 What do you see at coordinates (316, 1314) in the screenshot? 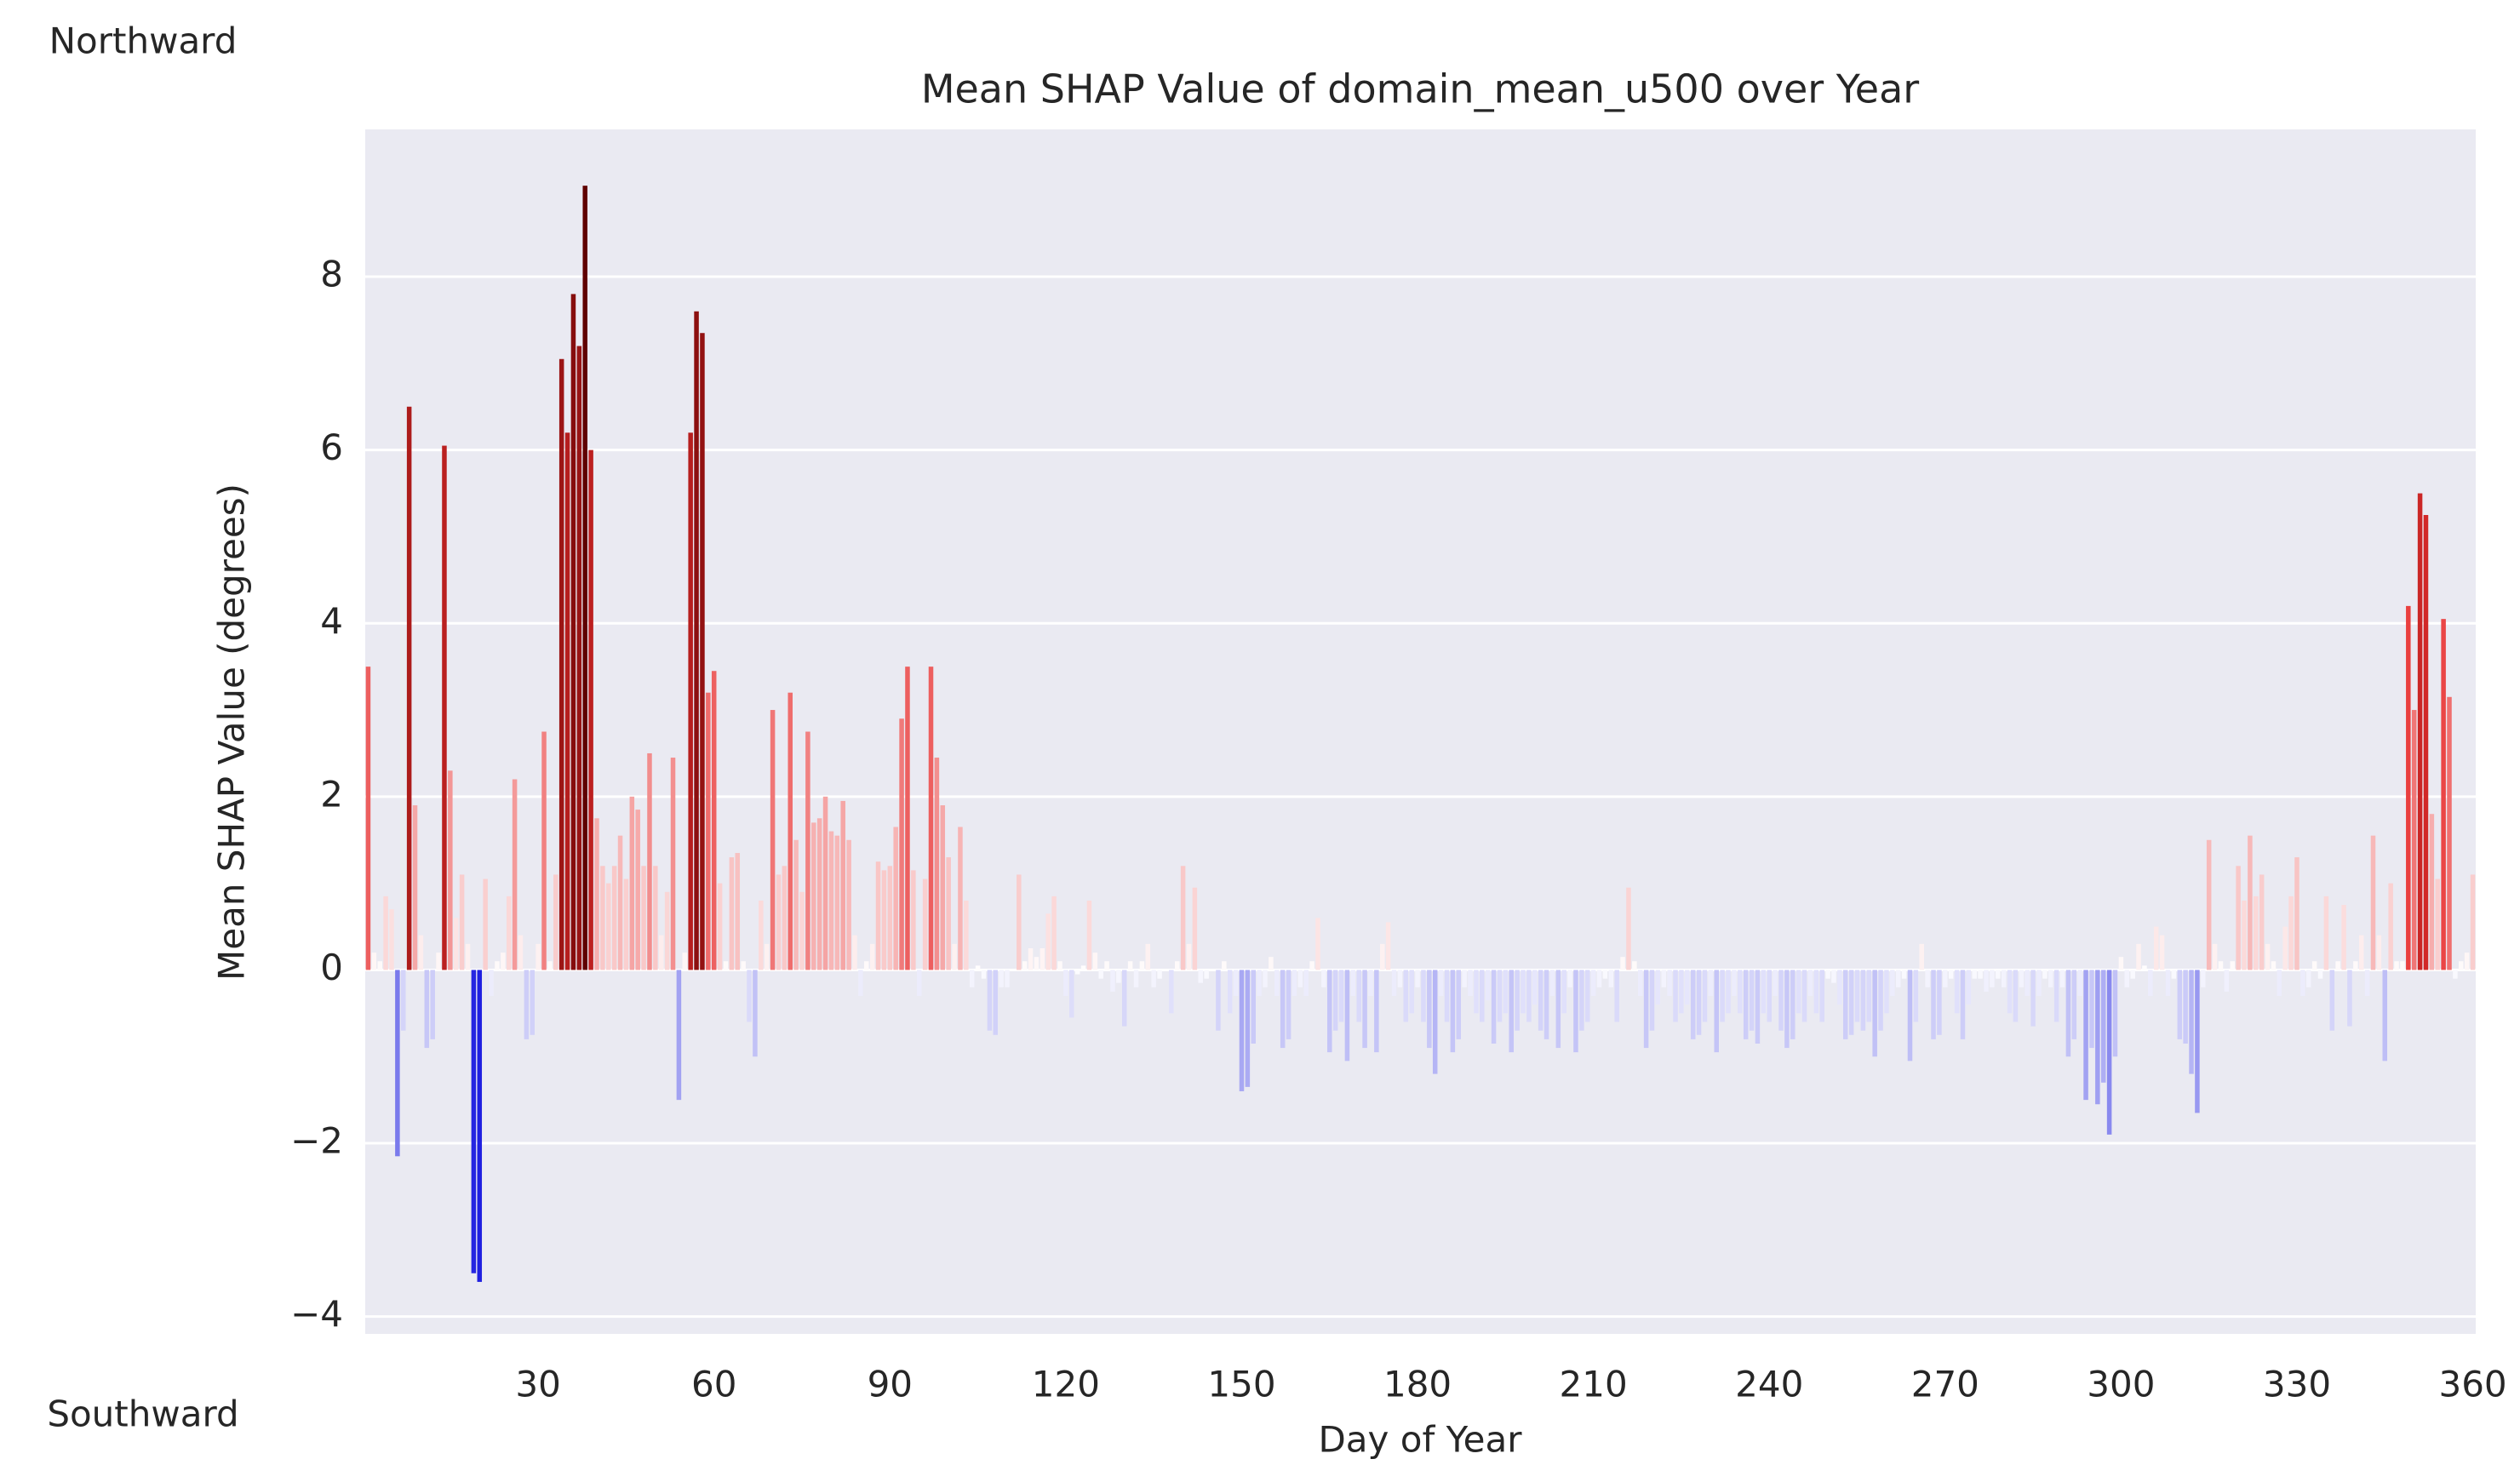
I see `y-tick-label: −4` at bounding box center [316, 1314].